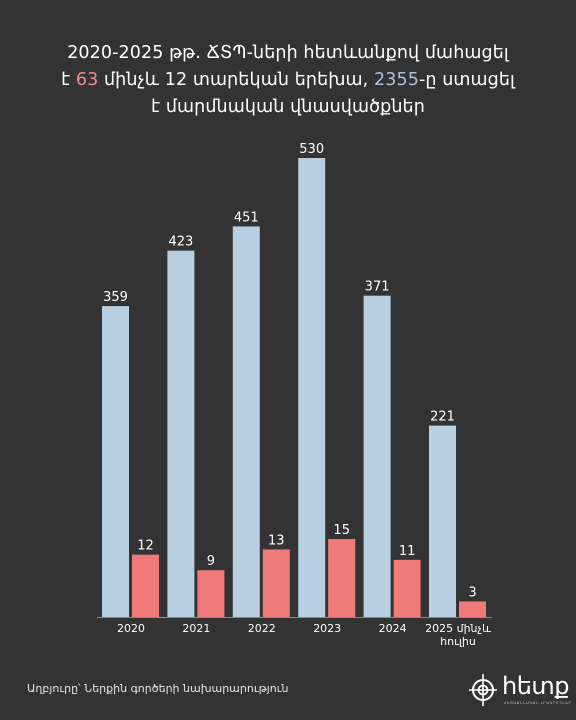 This screenshot has width=576, height=720. I want to click on title-line-2-post: -ը ստացել, so click(466, 80).